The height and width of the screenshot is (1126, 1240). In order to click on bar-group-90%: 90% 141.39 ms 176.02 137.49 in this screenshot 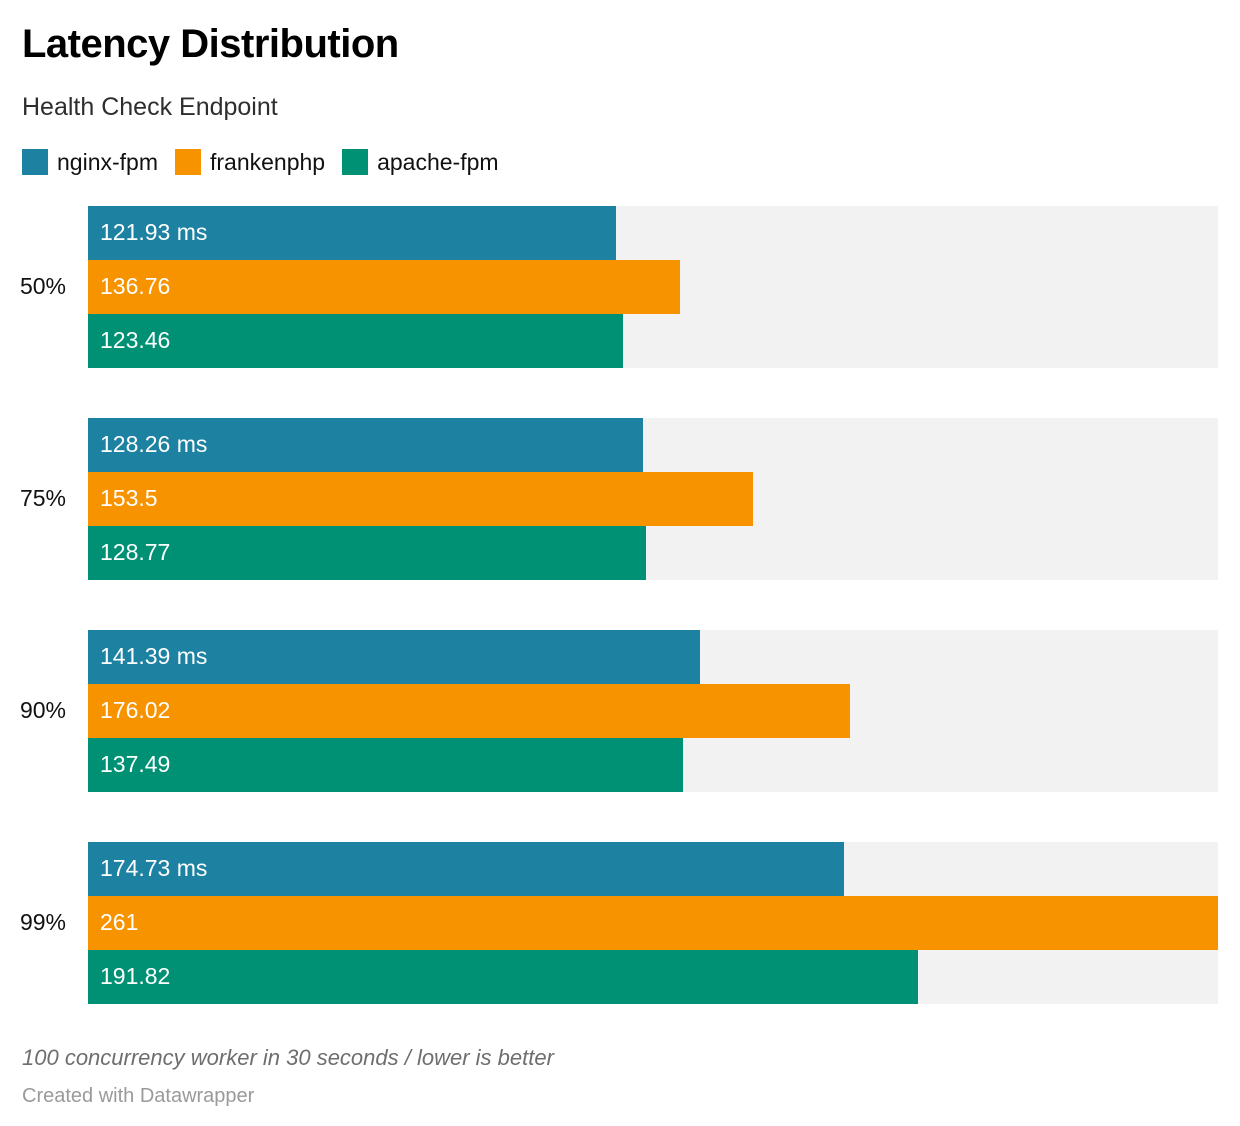, I will do `click(618, 710)`.